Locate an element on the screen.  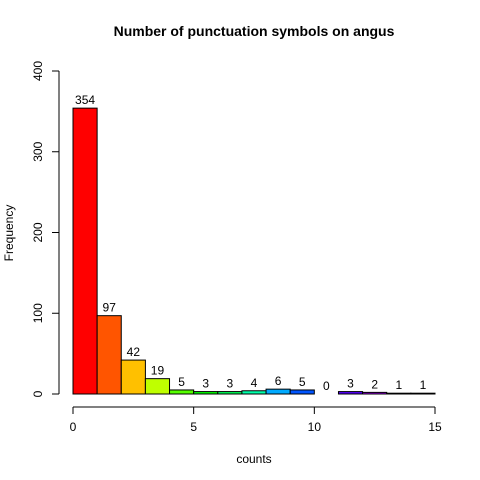
y-tick-label-4: 400 is located at coordinates (38, 71).